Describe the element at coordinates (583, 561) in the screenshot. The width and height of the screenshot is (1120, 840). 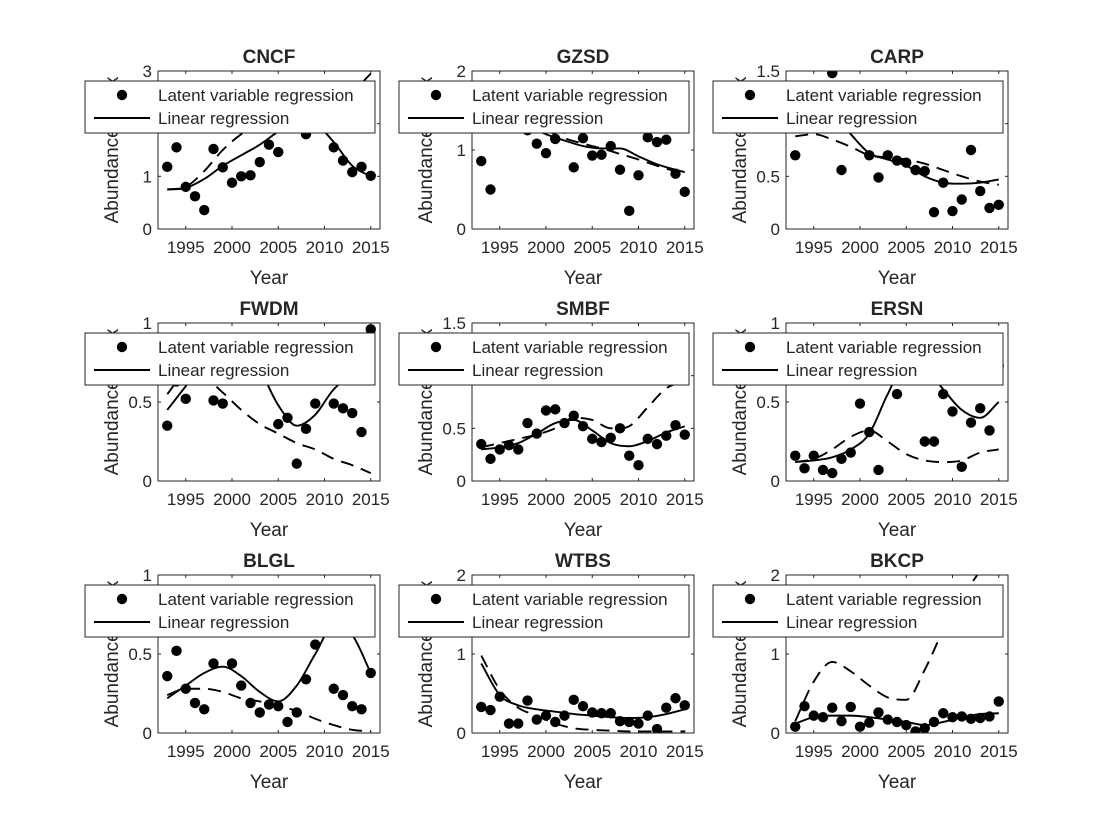
I see `panel-title: WTBS` at that location.